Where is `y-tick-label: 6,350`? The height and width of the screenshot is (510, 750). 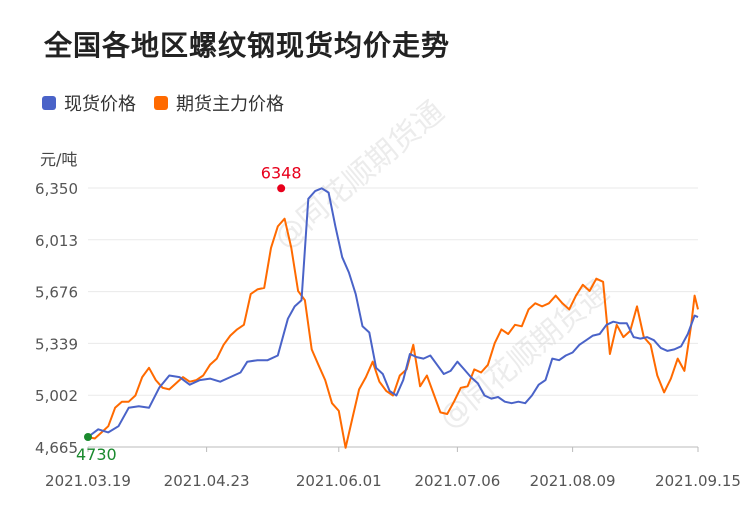 y-tick-label: 6,350 is located at coordinates (56, 189).